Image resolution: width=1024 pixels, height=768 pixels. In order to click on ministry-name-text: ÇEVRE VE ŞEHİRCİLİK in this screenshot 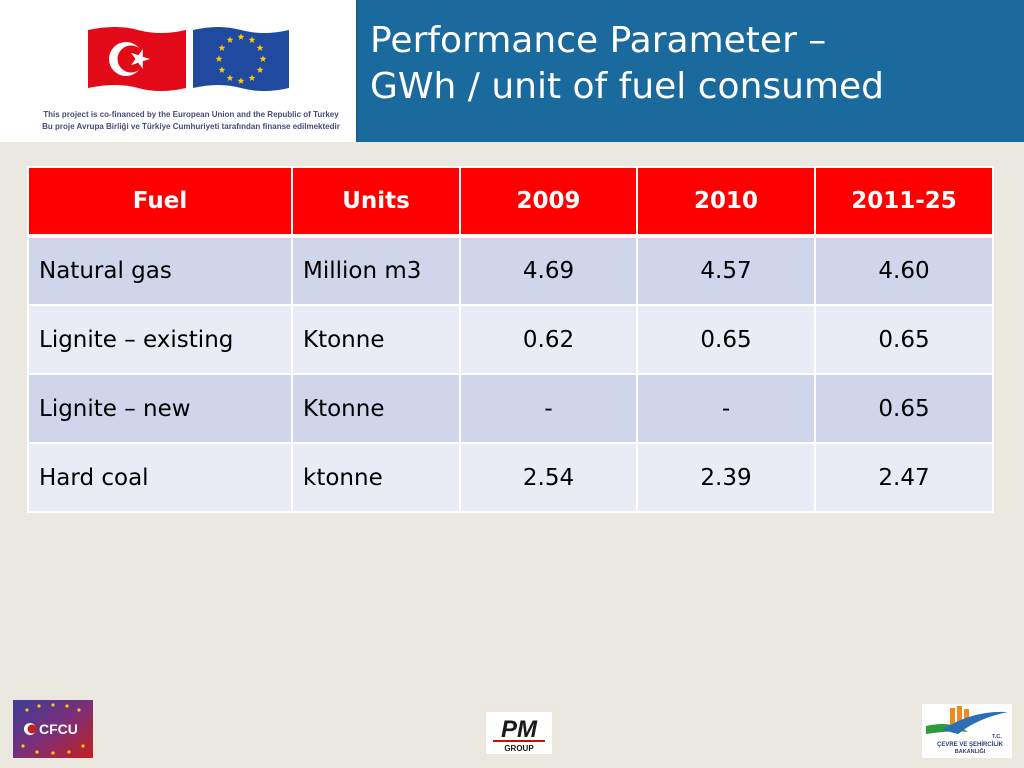, I will do `click(970, 744)`.